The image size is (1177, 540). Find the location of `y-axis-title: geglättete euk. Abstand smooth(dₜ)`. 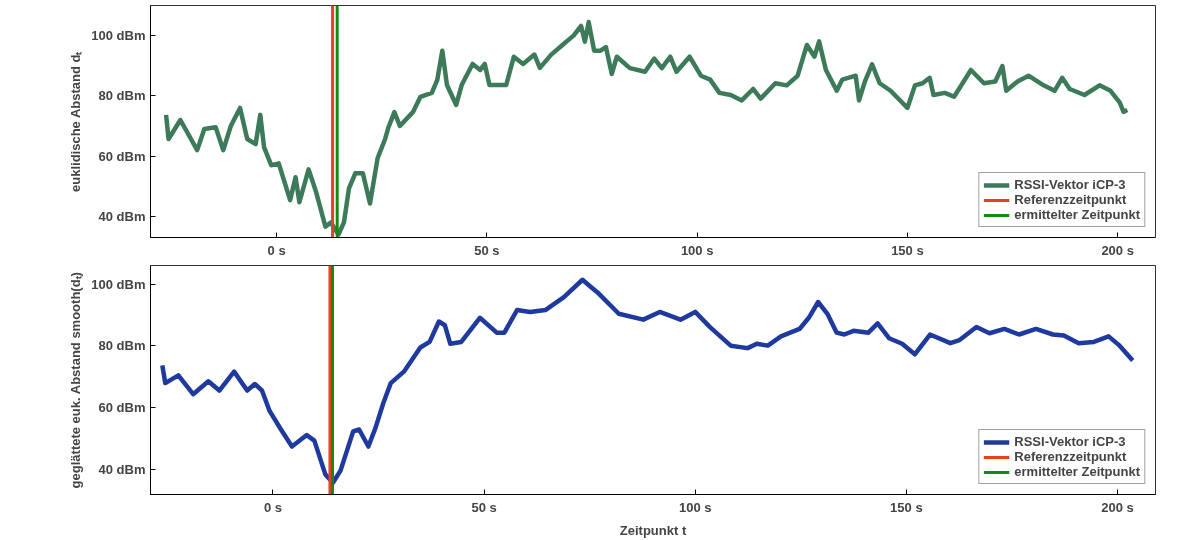

y-axis-title: geglättete euk. Abstand smooth(dₜ) is located at coordinates (76, 380).